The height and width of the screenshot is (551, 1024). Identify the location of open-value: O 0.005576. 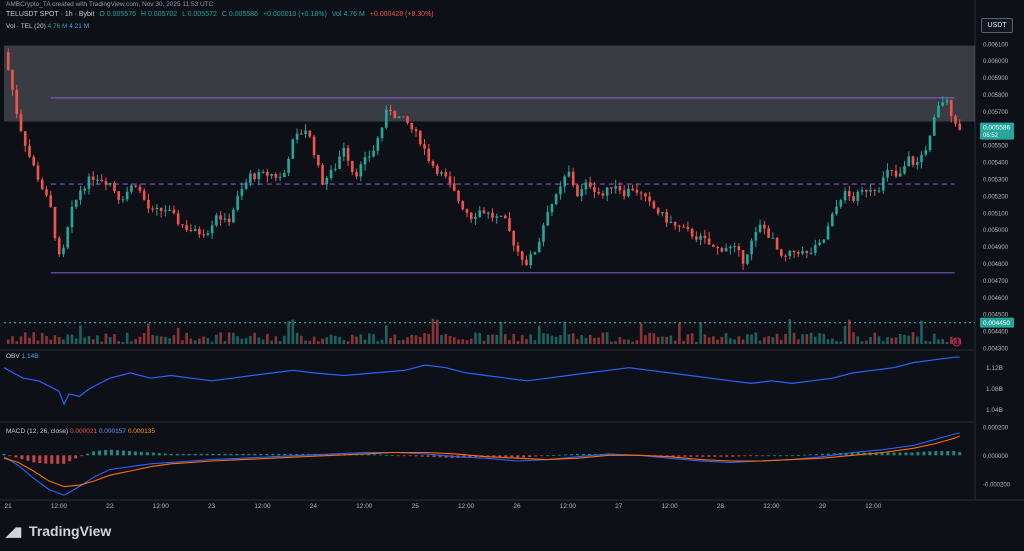
(117, 14).